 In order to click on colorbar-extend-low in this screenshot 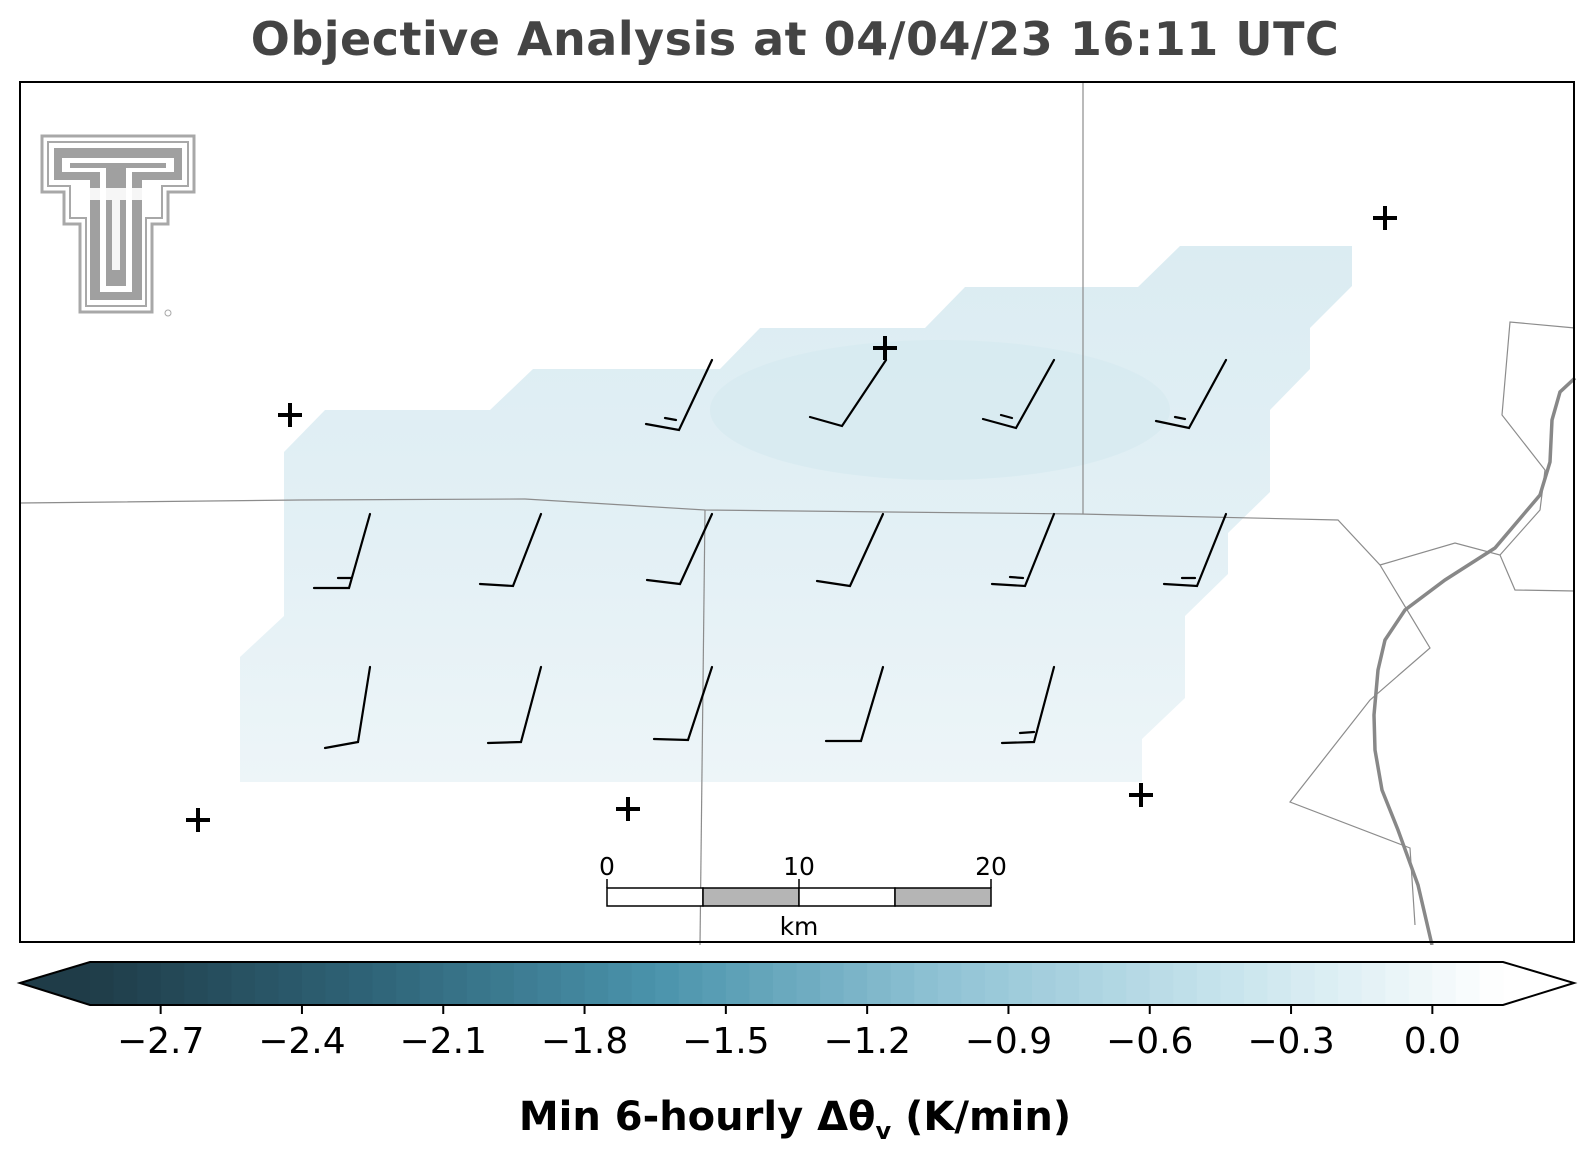, I will do `click(55, 983)`.